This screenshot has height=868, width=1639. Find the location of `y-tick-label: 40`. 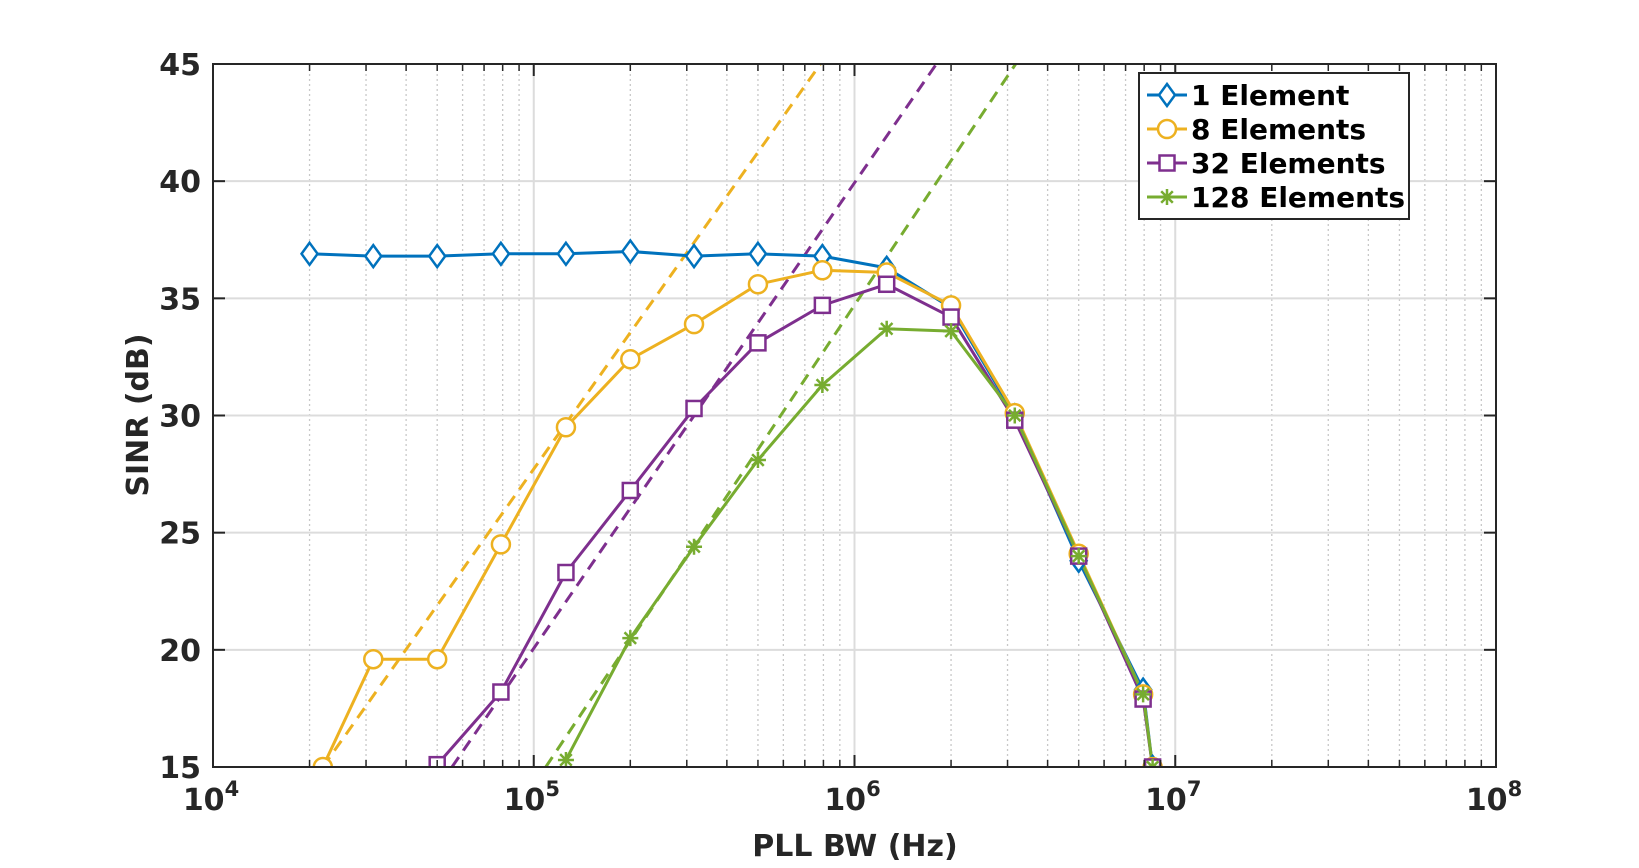

y-tick-label: 40 is located at coordinates (180, 182).